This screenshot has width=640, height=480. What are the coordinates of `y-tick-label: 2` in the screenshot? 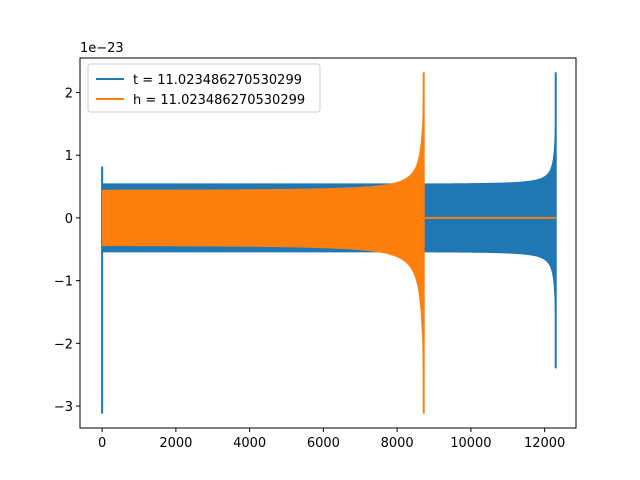 It's located at (69, 93).